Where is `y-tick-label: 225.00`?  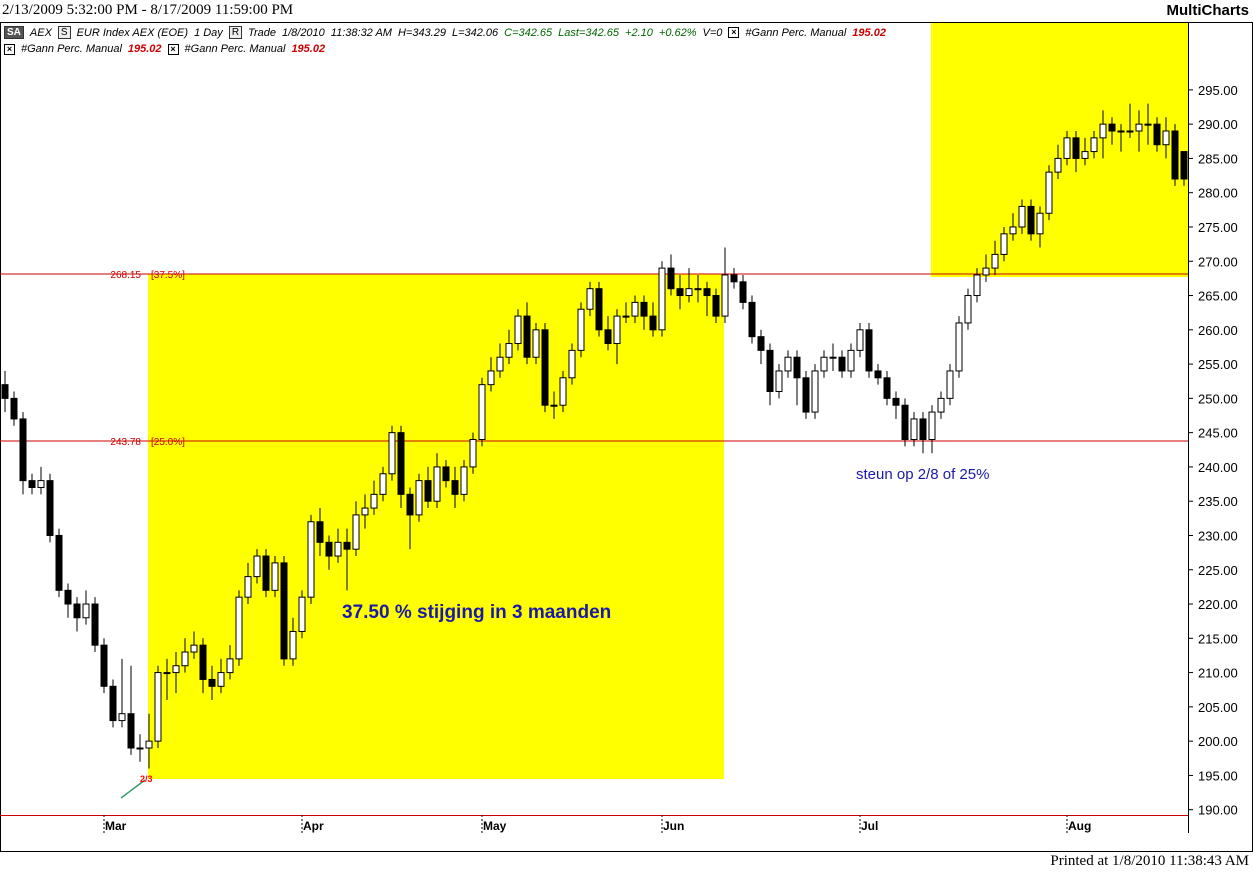
y-tick-label: 225.00 is located at coordinates (1218, 570).